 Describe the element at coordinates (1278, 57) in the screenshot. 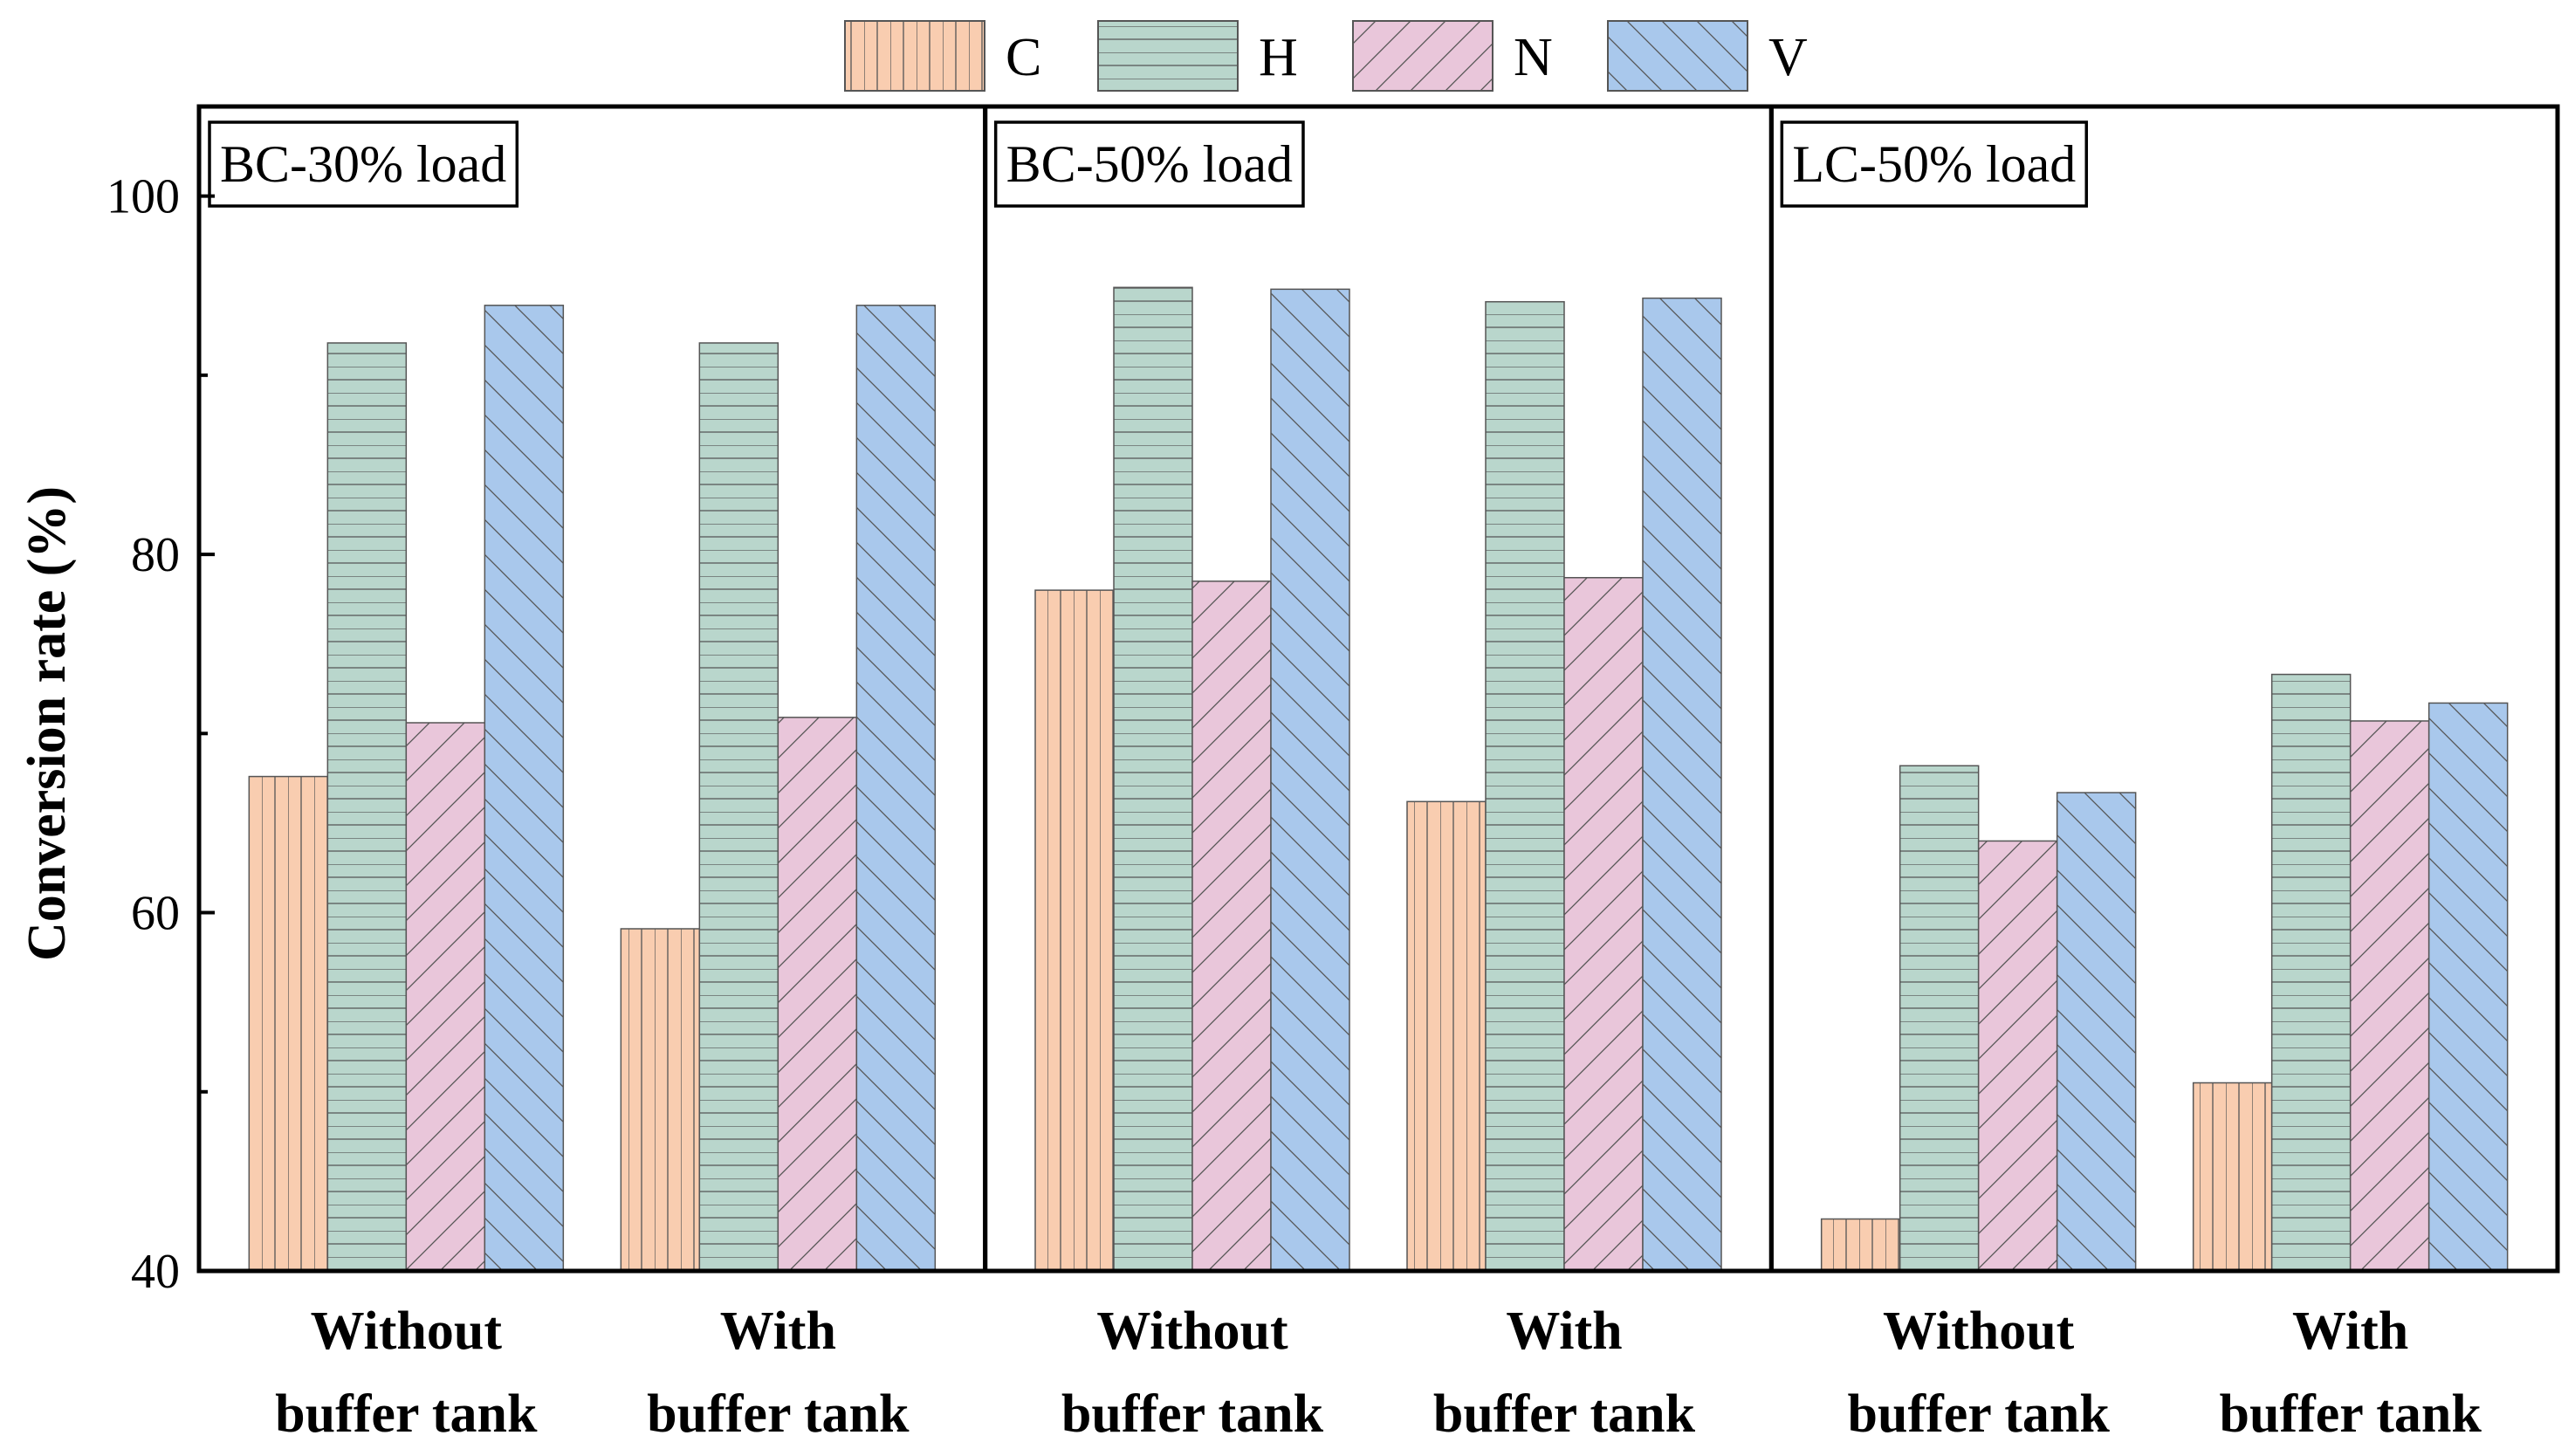

I see `legend-label-h: H` at that location.